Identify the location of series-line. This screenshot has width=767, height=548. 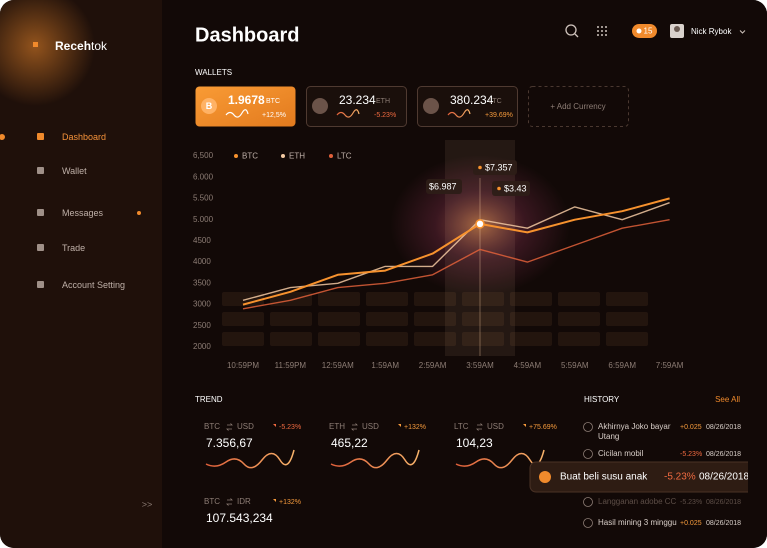
(456, 251).